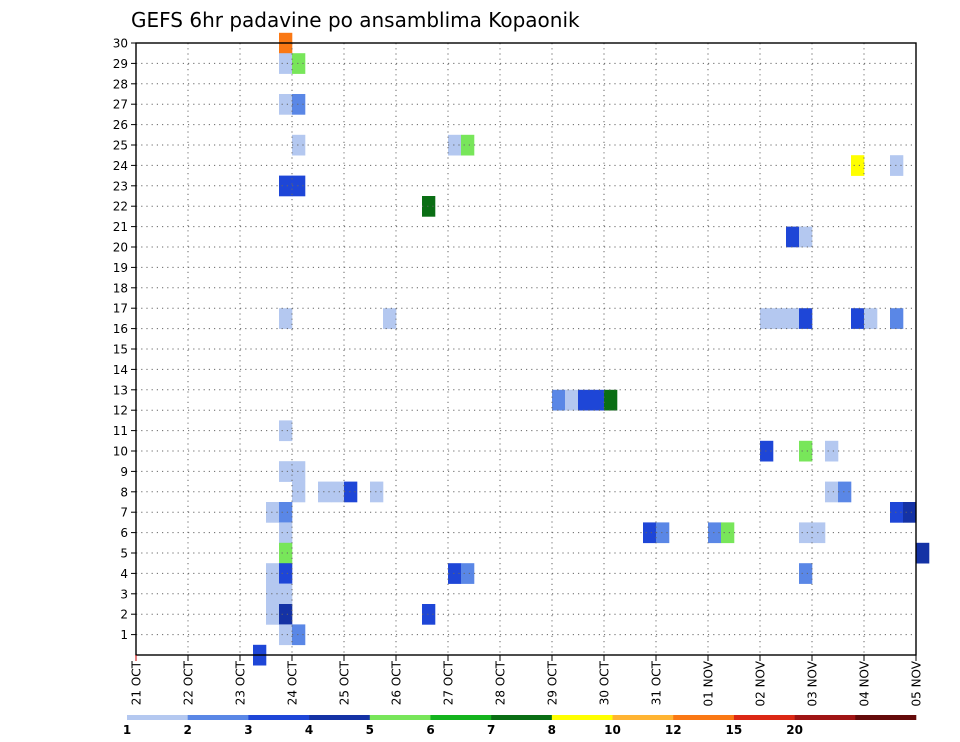 This screenshot has height=742, width=960. What do you see at coordinates (612, 730) in the screenshot?
I see `legend-label: 10` at bounding box center [612, 730].